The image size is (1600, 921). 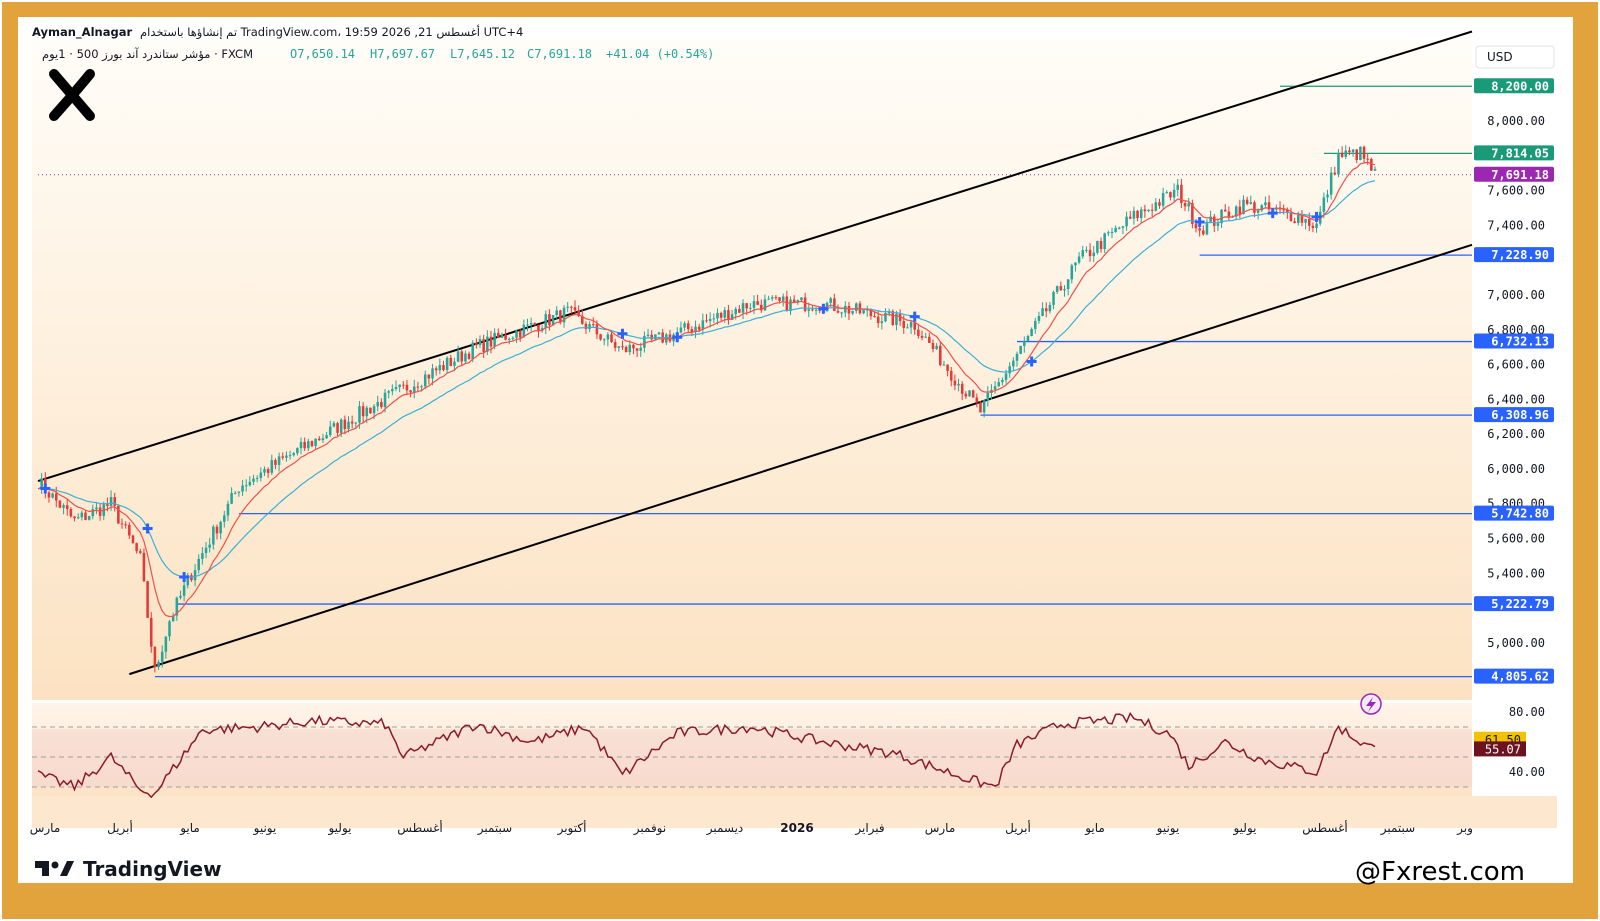 I want to click on time-tick-label: أبريل, so click(x=120, y=828).